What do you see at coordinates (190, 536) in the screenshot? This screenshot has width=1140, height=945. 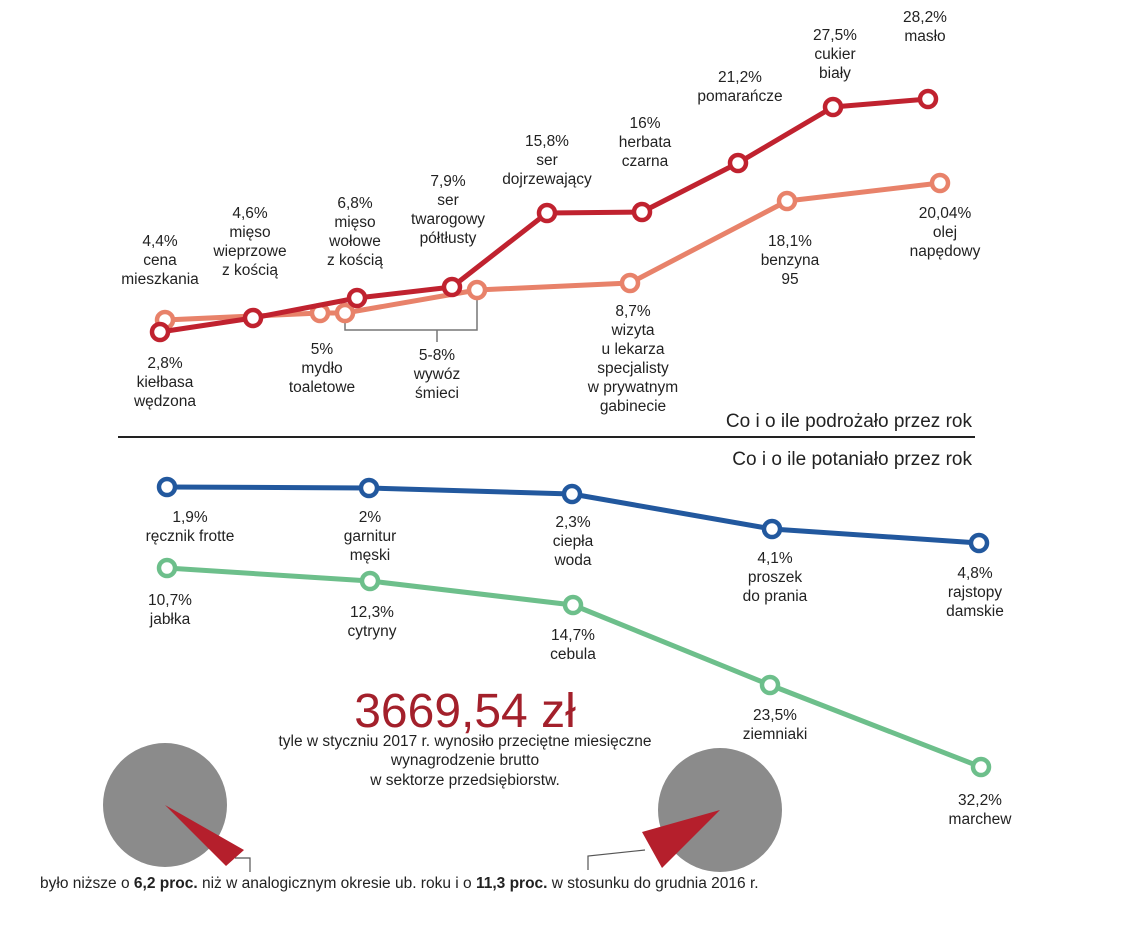 I see `label-line: ręcznik frotte` at bounding box center [190, 536].